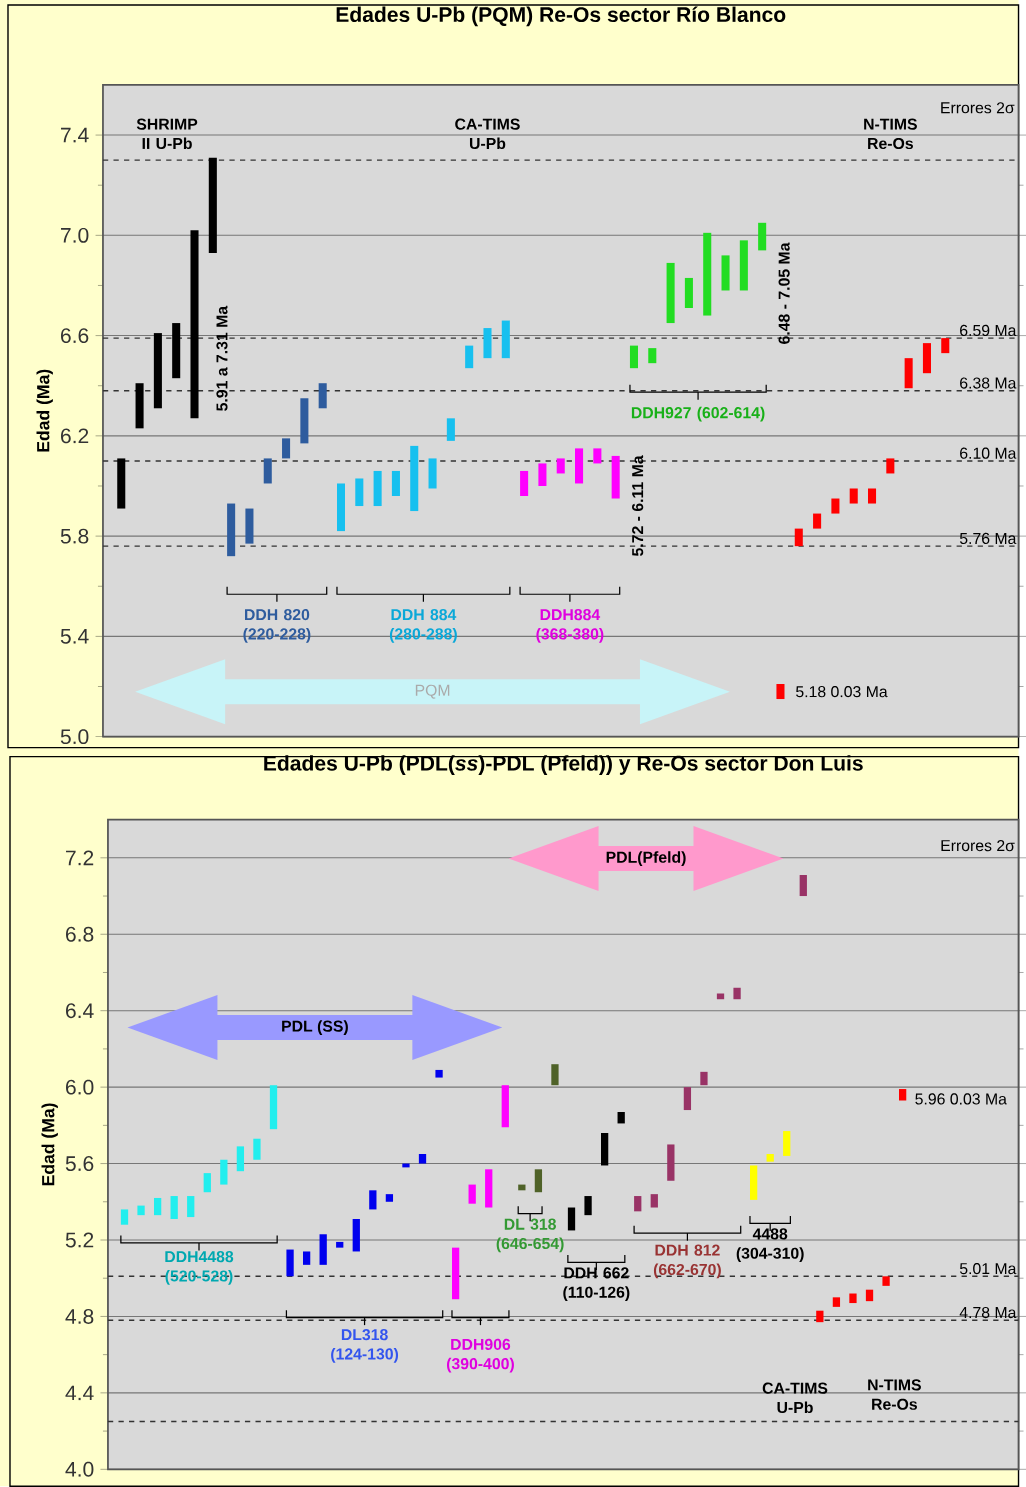 The image size is (1026, 1487). I want to click on y-tick-label: 4.8, so click(79, 1316).